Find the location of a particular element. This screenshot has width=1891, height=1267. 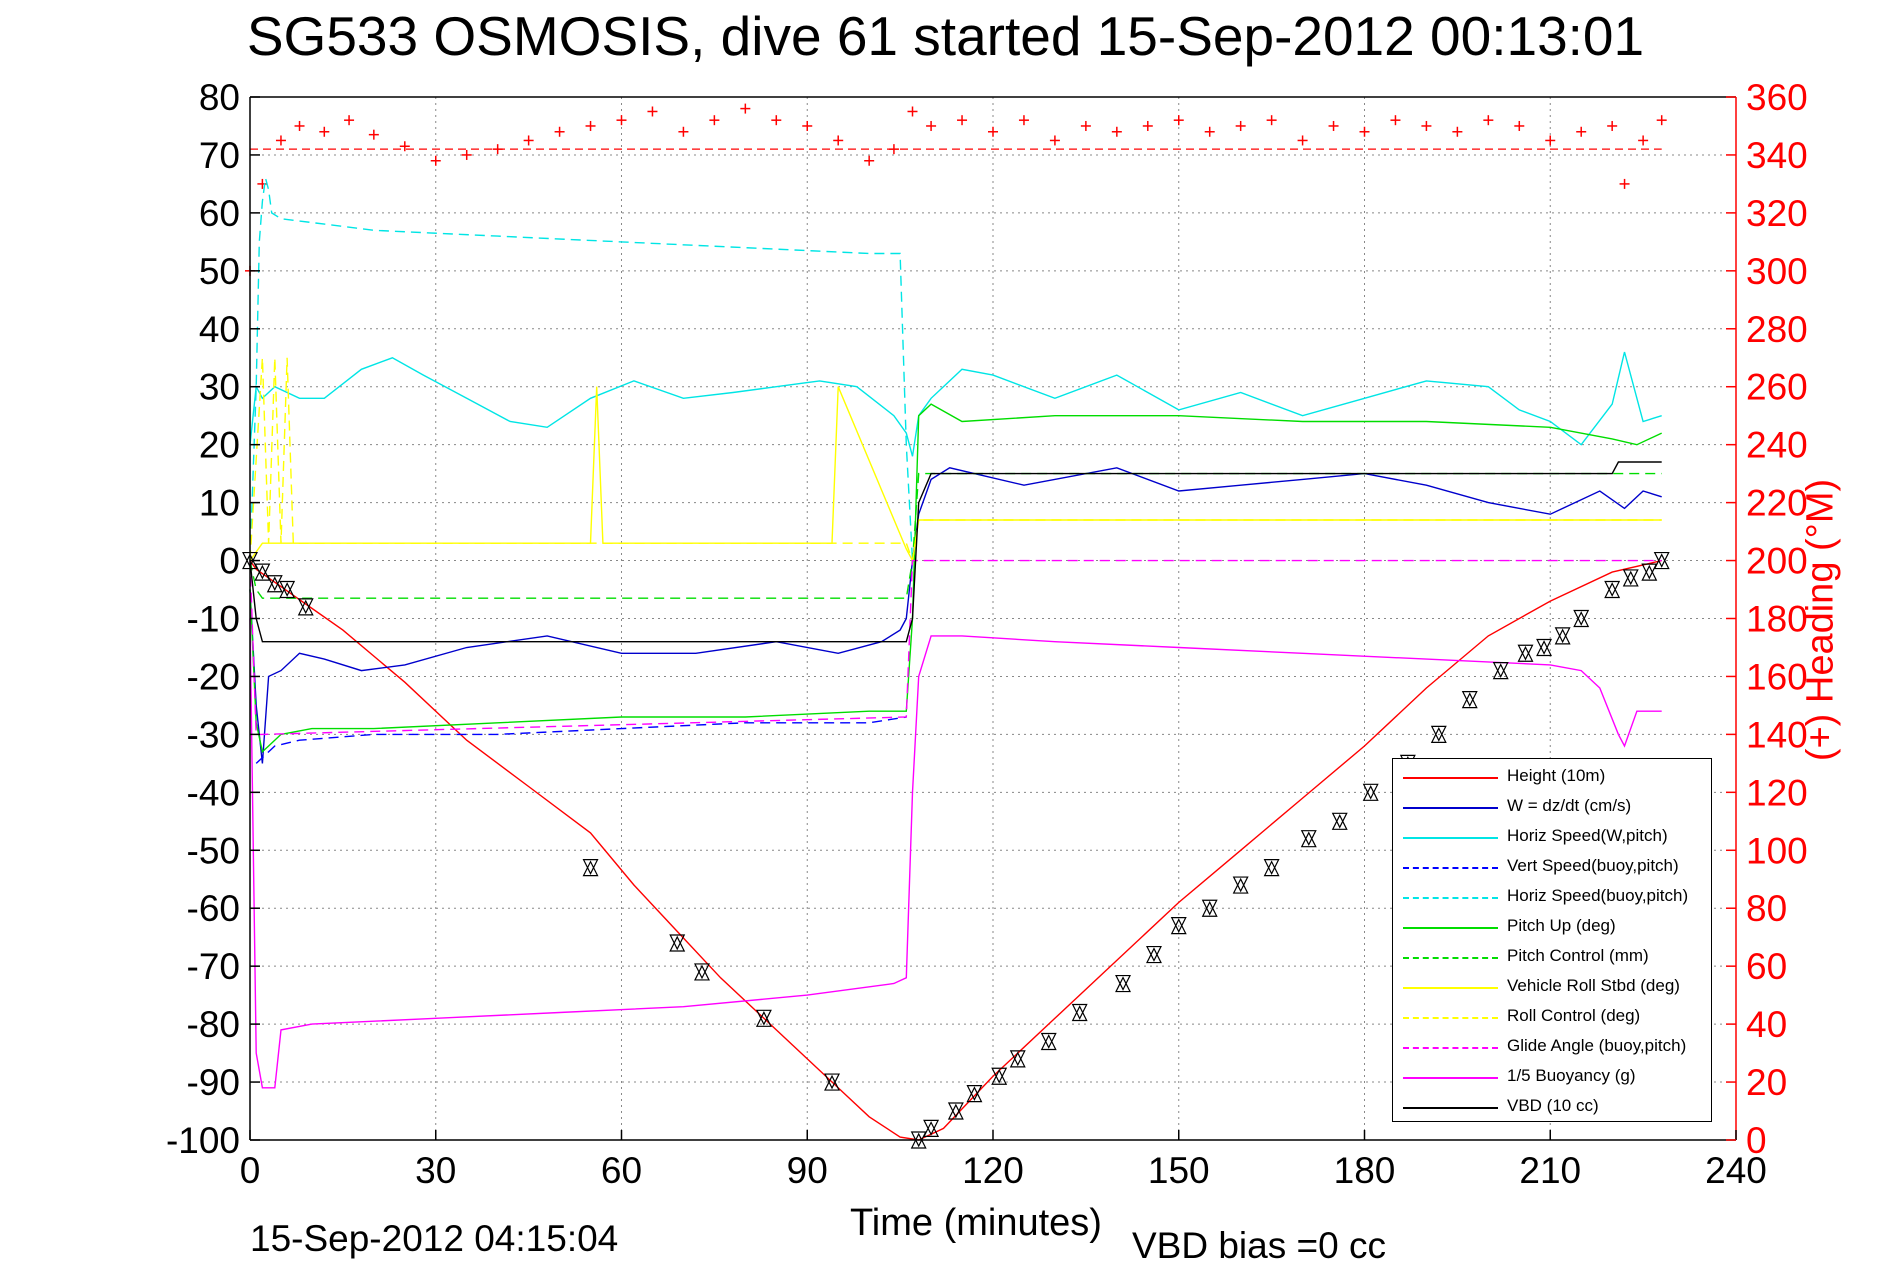

legend-entry: Glide Angle (buoy,pitch) is located at coordinates (1553, 1048).